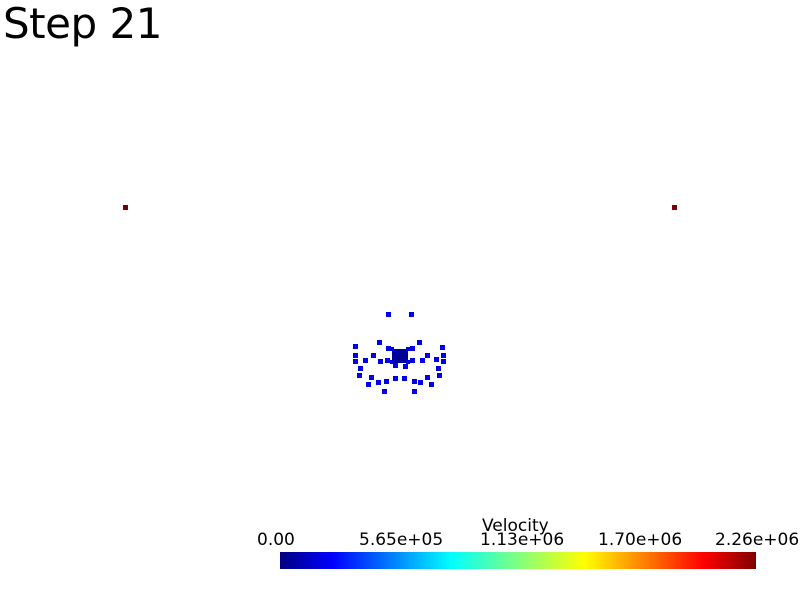  Describe the element at coordinates (522, 540) in the screenshot. I see `scalar-bar-tick-label: 1.13e+06` at that location.